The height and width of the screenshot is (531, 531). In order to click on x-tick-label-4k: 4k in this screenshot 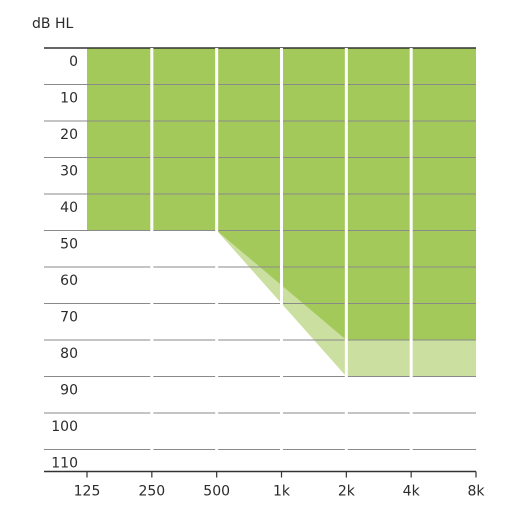, I will do `click(412, 492)`.